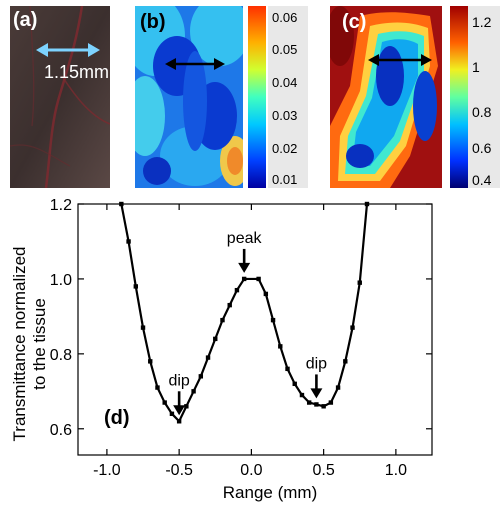  Describe the element at coordinates (288, 97) in the screenshot. I see `colorbar-b-ticks: 0.06 0.05 0.04 0.03 0.02 0.01` at that location.